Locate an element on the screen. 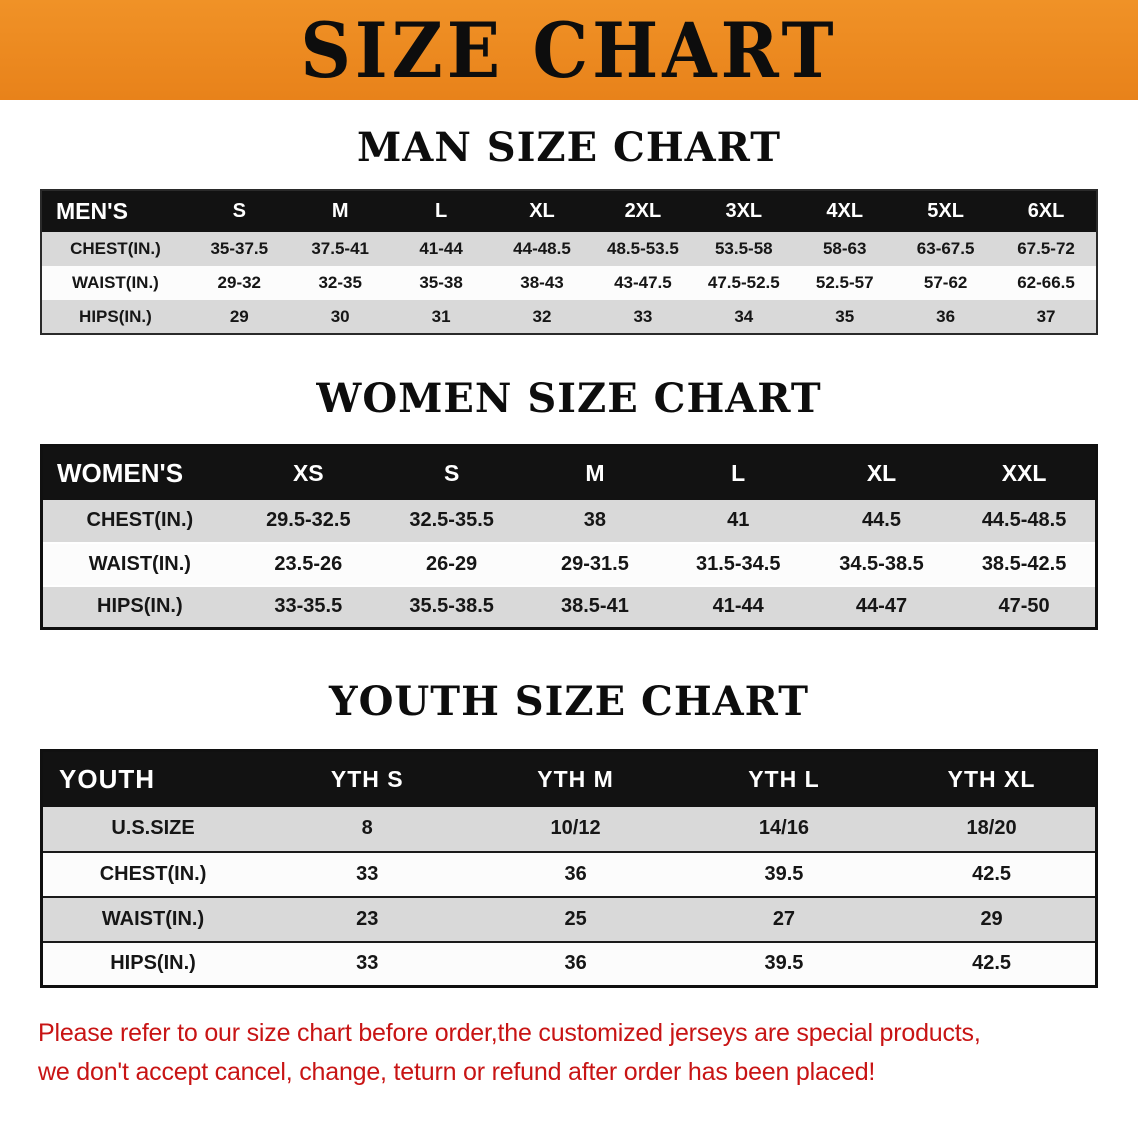 This screenshot has height=1132, width=1138. table-header-cell: 5XL is located at coordinates (945, 211).